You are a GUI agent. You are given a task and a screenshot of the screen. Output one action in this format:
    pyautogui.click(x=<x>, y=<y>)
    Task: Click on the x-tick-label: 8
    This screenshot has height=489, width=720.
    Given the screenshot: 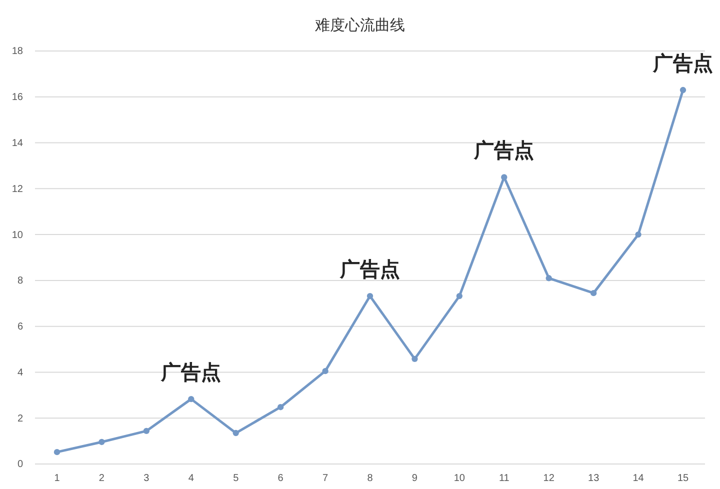 What is the action you would take?
    pyautogui.click(x=370, y=478)
    